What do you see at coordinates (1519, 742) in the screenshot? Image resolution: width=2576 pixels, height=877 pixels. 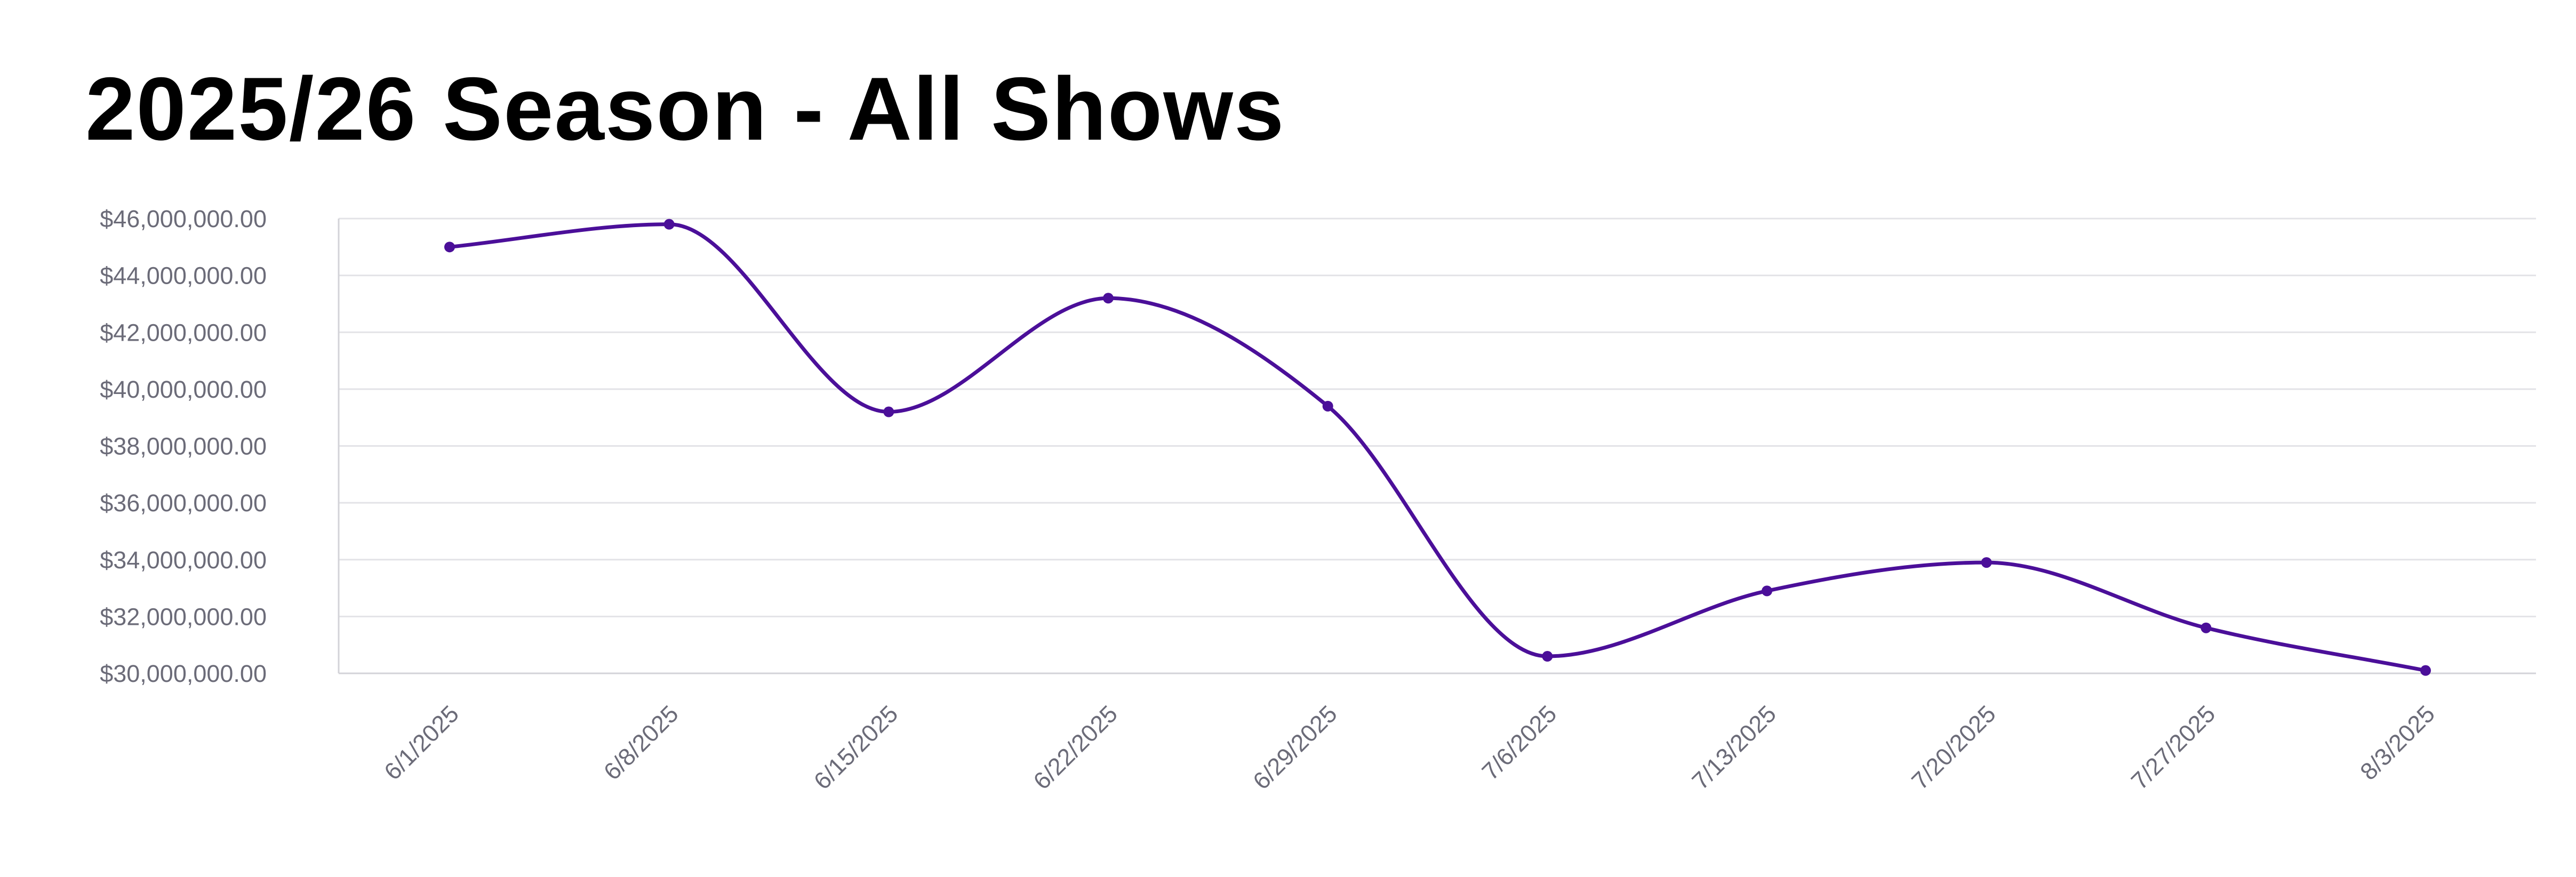 I see `x-tick-label: 7/6/2025` at bounding box center [1519, 742].